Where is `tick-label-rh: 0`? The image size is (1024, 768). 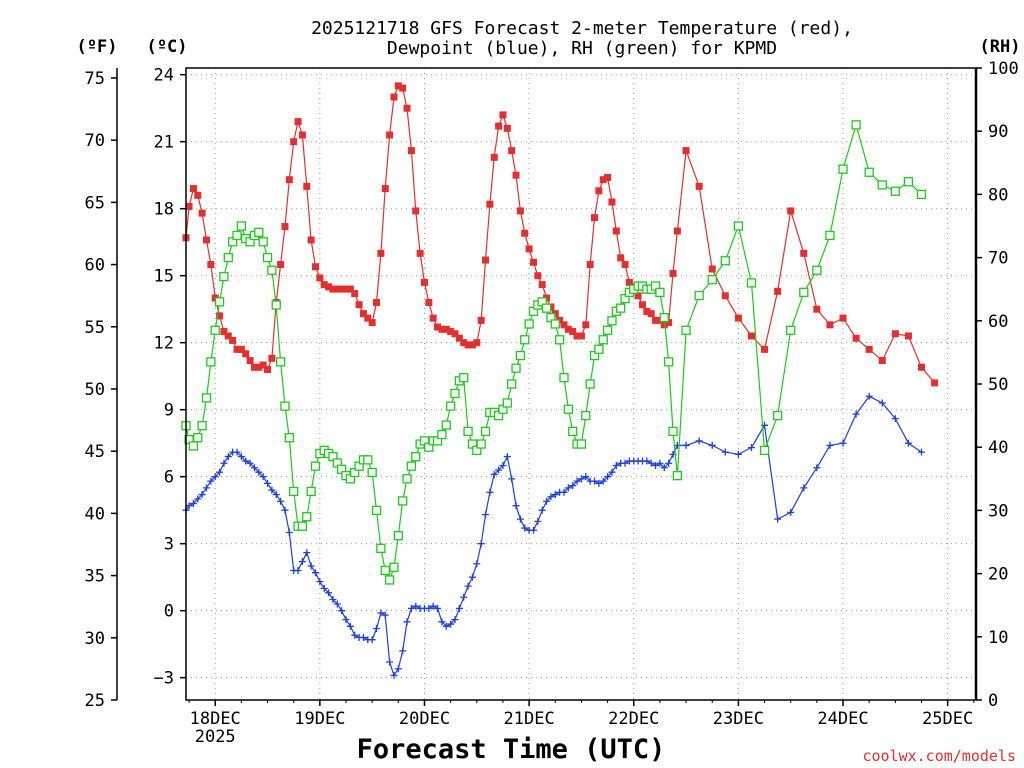 tick-label-rh: 0 is located at coordinates (993, 701).